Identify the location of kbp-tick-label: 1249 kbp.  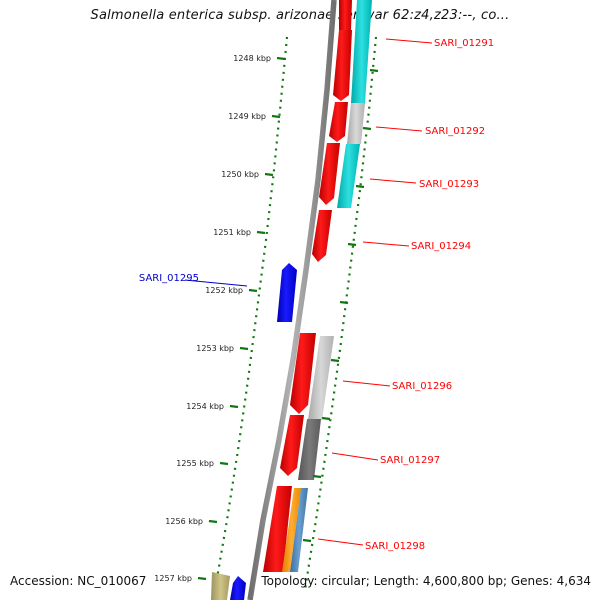
(247, 116).